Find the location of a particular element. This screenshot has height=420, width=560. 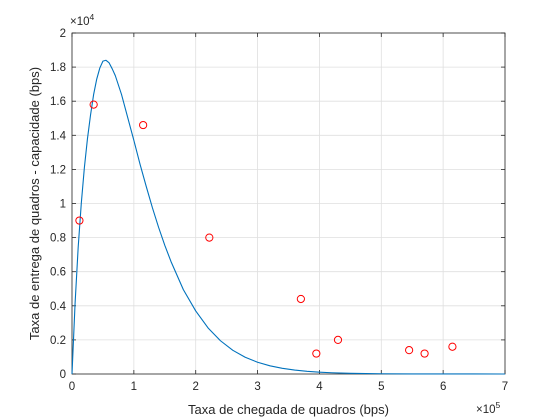

y-tick-label: 0.4 is located at coordinates (58, 307).